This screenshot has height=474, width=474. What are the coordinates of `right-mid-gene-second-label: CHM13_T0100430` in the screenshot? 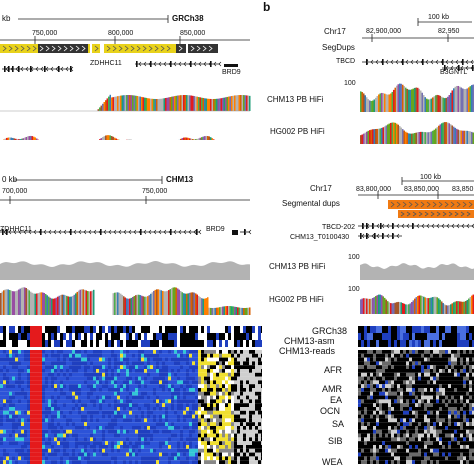 It's located at (320, 237).